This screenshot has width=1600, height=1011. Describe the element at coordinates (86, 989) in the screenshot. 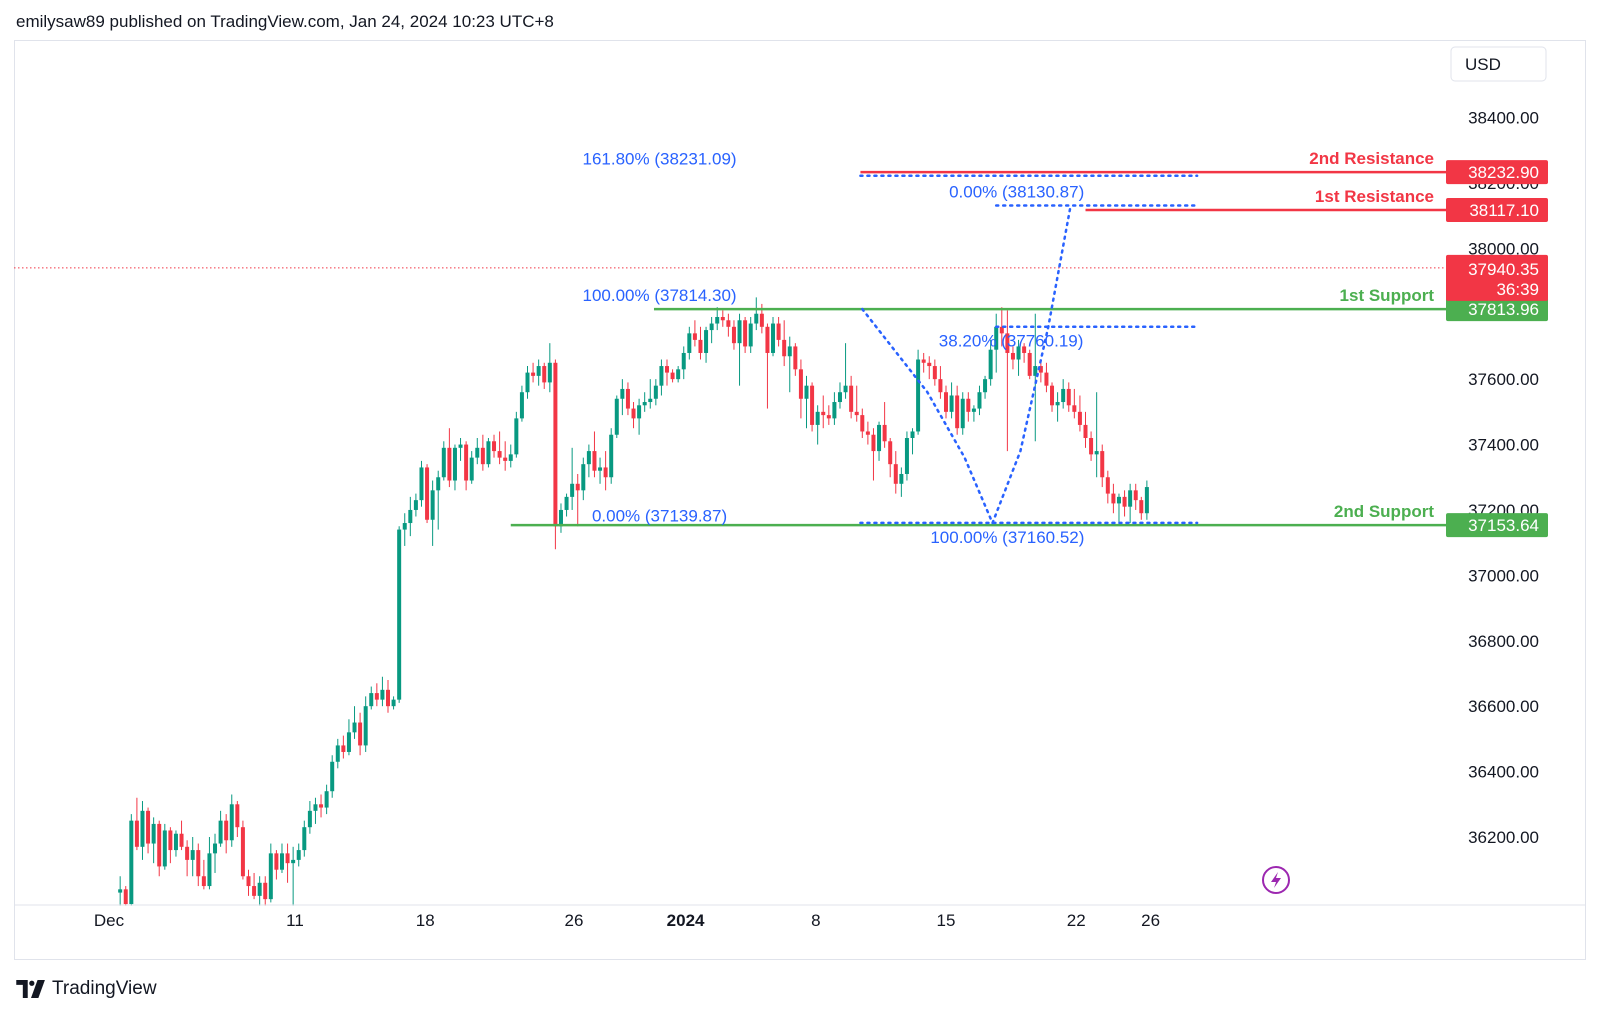

I see `tradingview-footer: TradingView` at that location.